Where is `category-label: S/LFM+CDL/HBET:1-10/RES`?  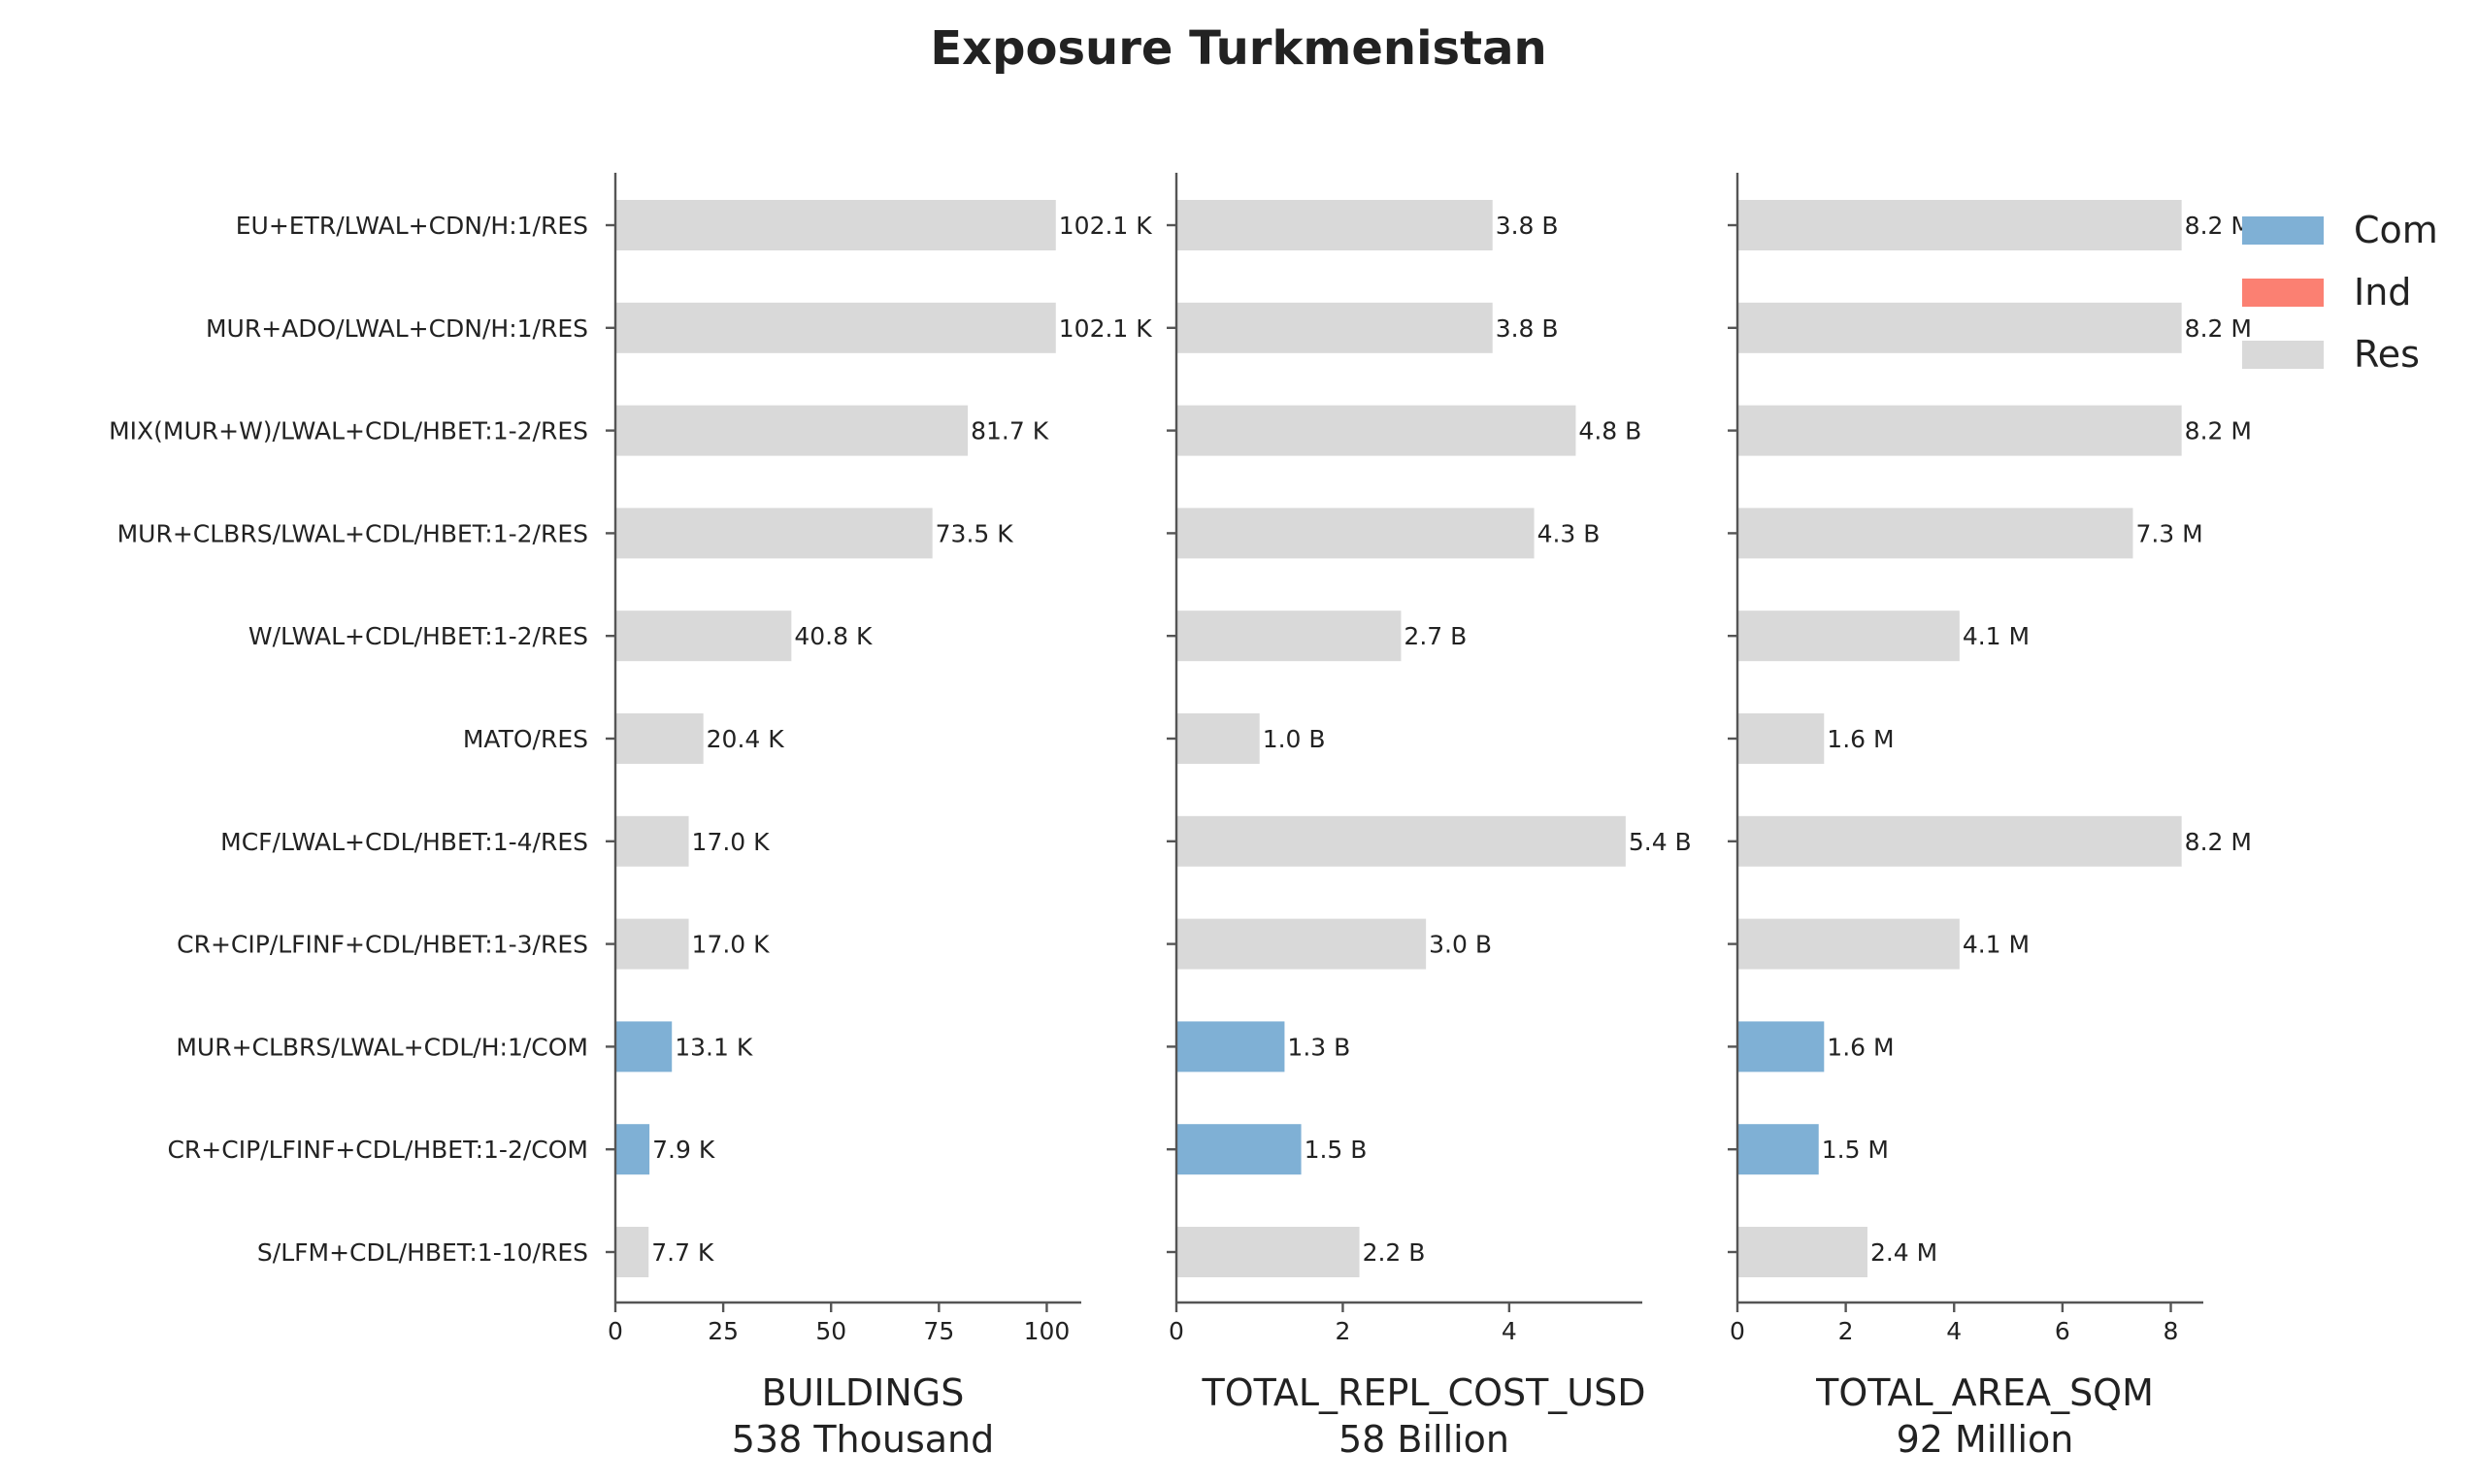
category-label: S/LFM+CDL/HBET:1-10/RES is located at coordinates (422, 1252).